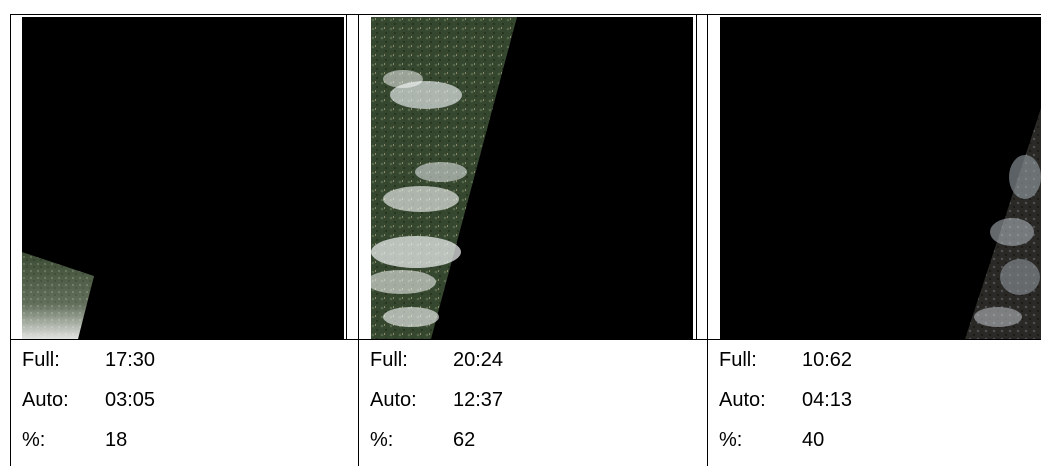 This screenshot has height=467, width=1041. I want to click on table-divider-2a, so click(696, 176).